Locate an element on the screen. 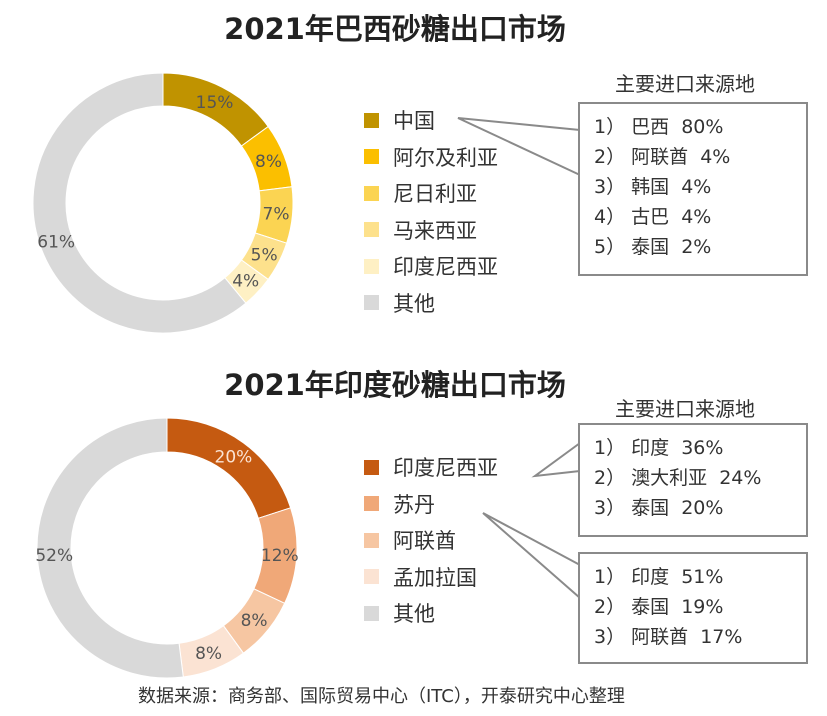 The width and height of the screenshot is (827, 716). legend-label: 马来西亚 is located at coordinates (435, 230).